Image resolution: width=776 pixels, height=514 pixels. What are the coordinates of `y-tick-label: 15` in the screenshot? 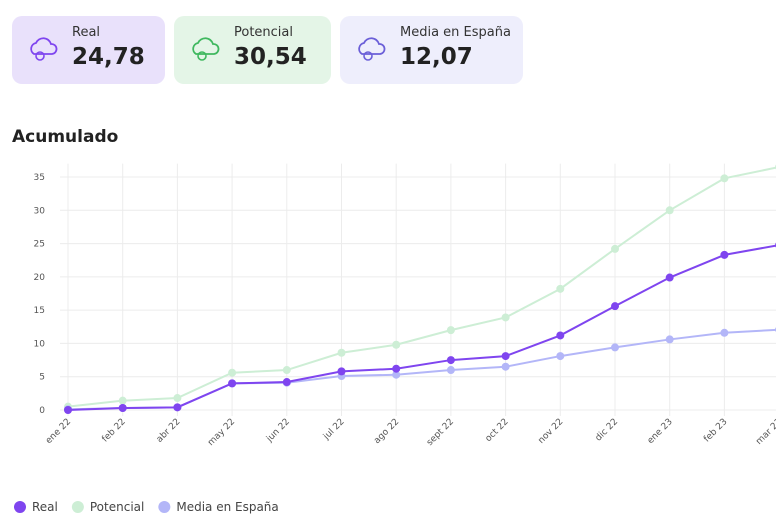 It's located at (39, 311).